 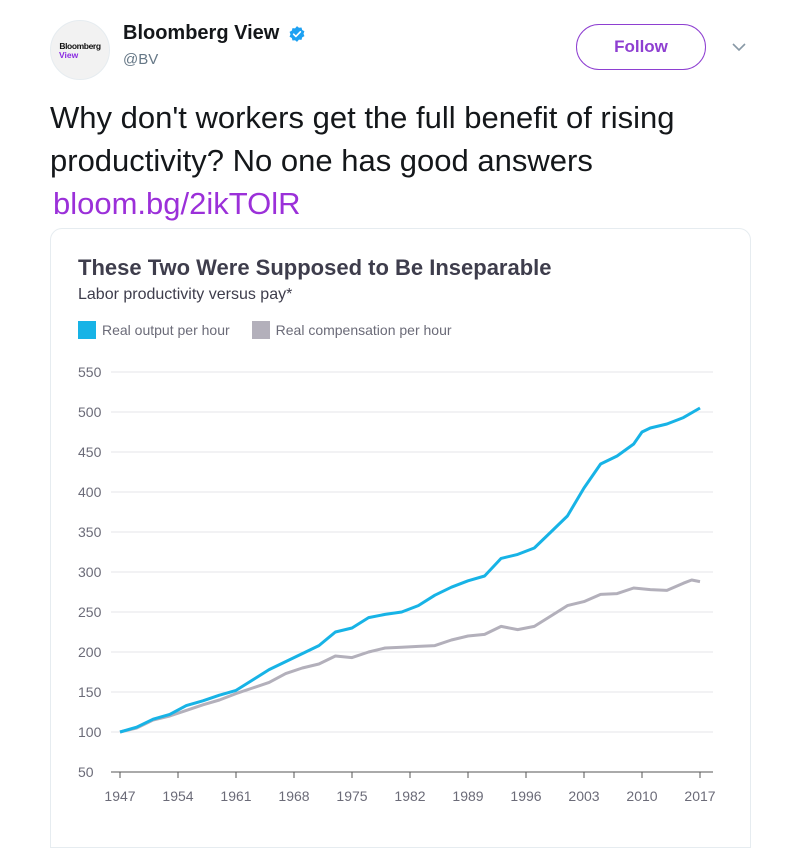 I want to click on avatar: Bloomberg View, so click(x=80, y=50).